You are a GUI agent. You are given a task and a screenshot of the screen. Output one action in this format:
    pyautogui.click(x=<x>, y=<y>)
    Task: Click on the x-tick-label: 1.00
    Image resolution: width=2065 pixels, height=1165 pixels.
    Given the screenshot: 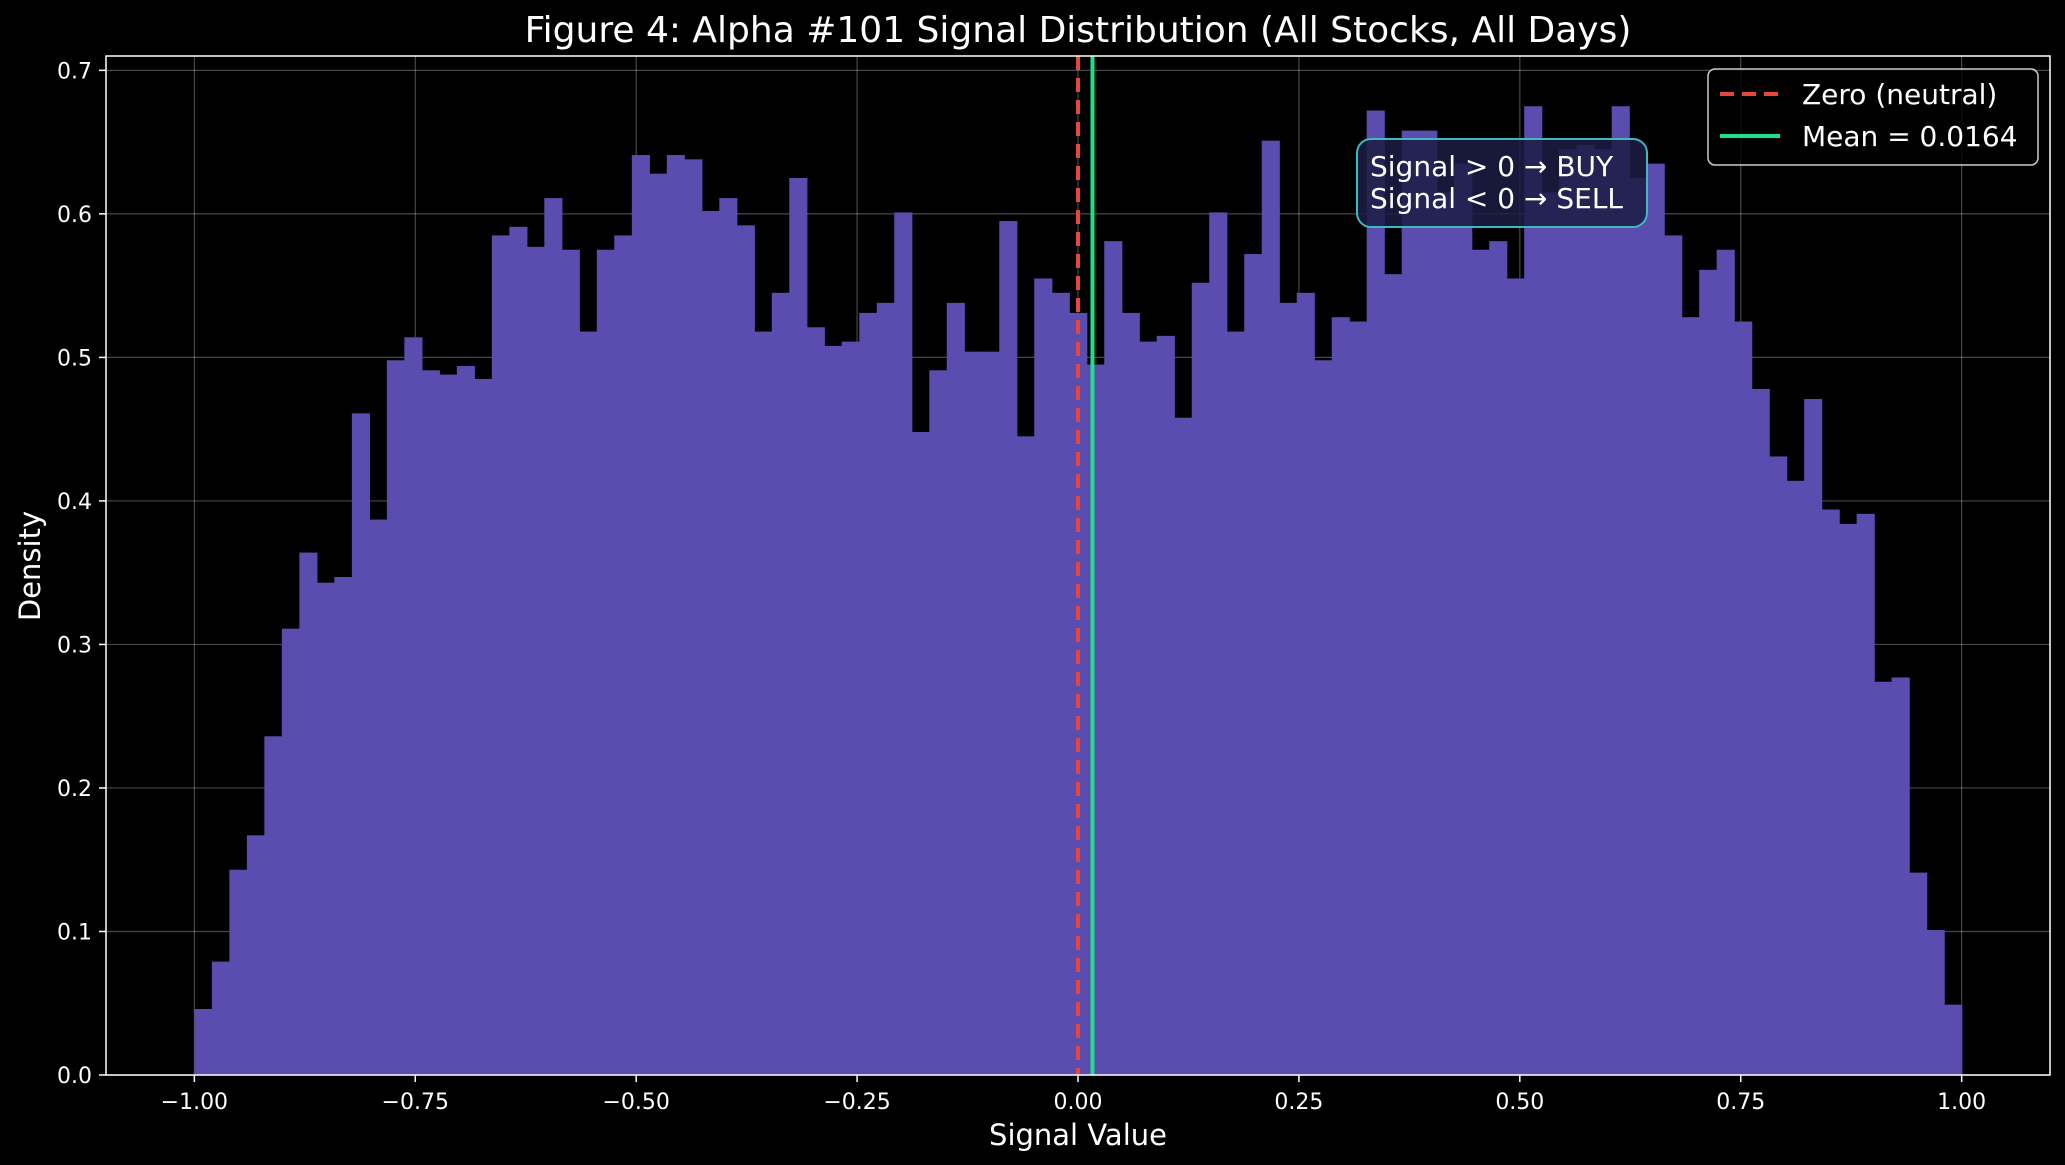 What is the action you would take?
    pyautogui.click(x=1961, y=1102)
    